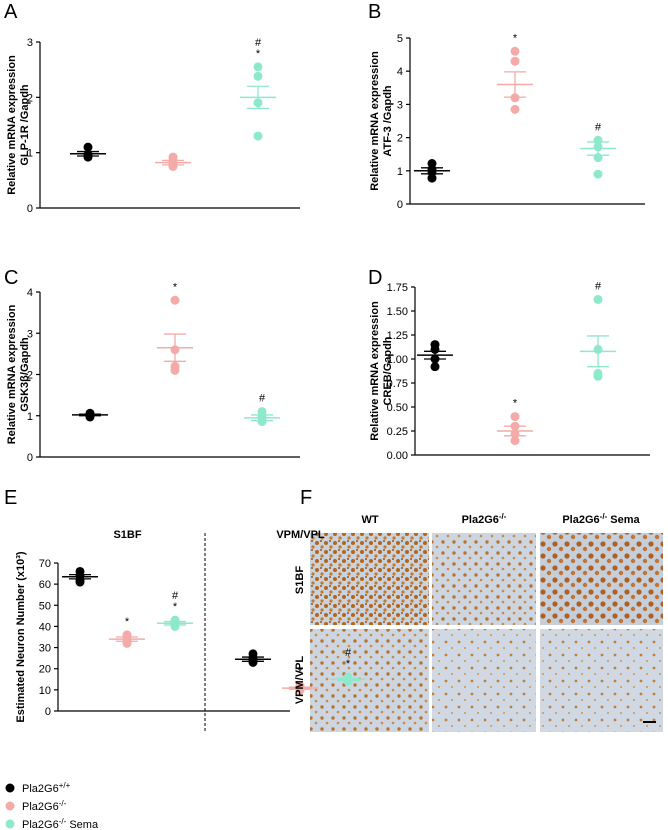 Image resolution: width=668 pixels, height=830 pixels. I want to click on y-tick-label: 30, so click(45, 649).